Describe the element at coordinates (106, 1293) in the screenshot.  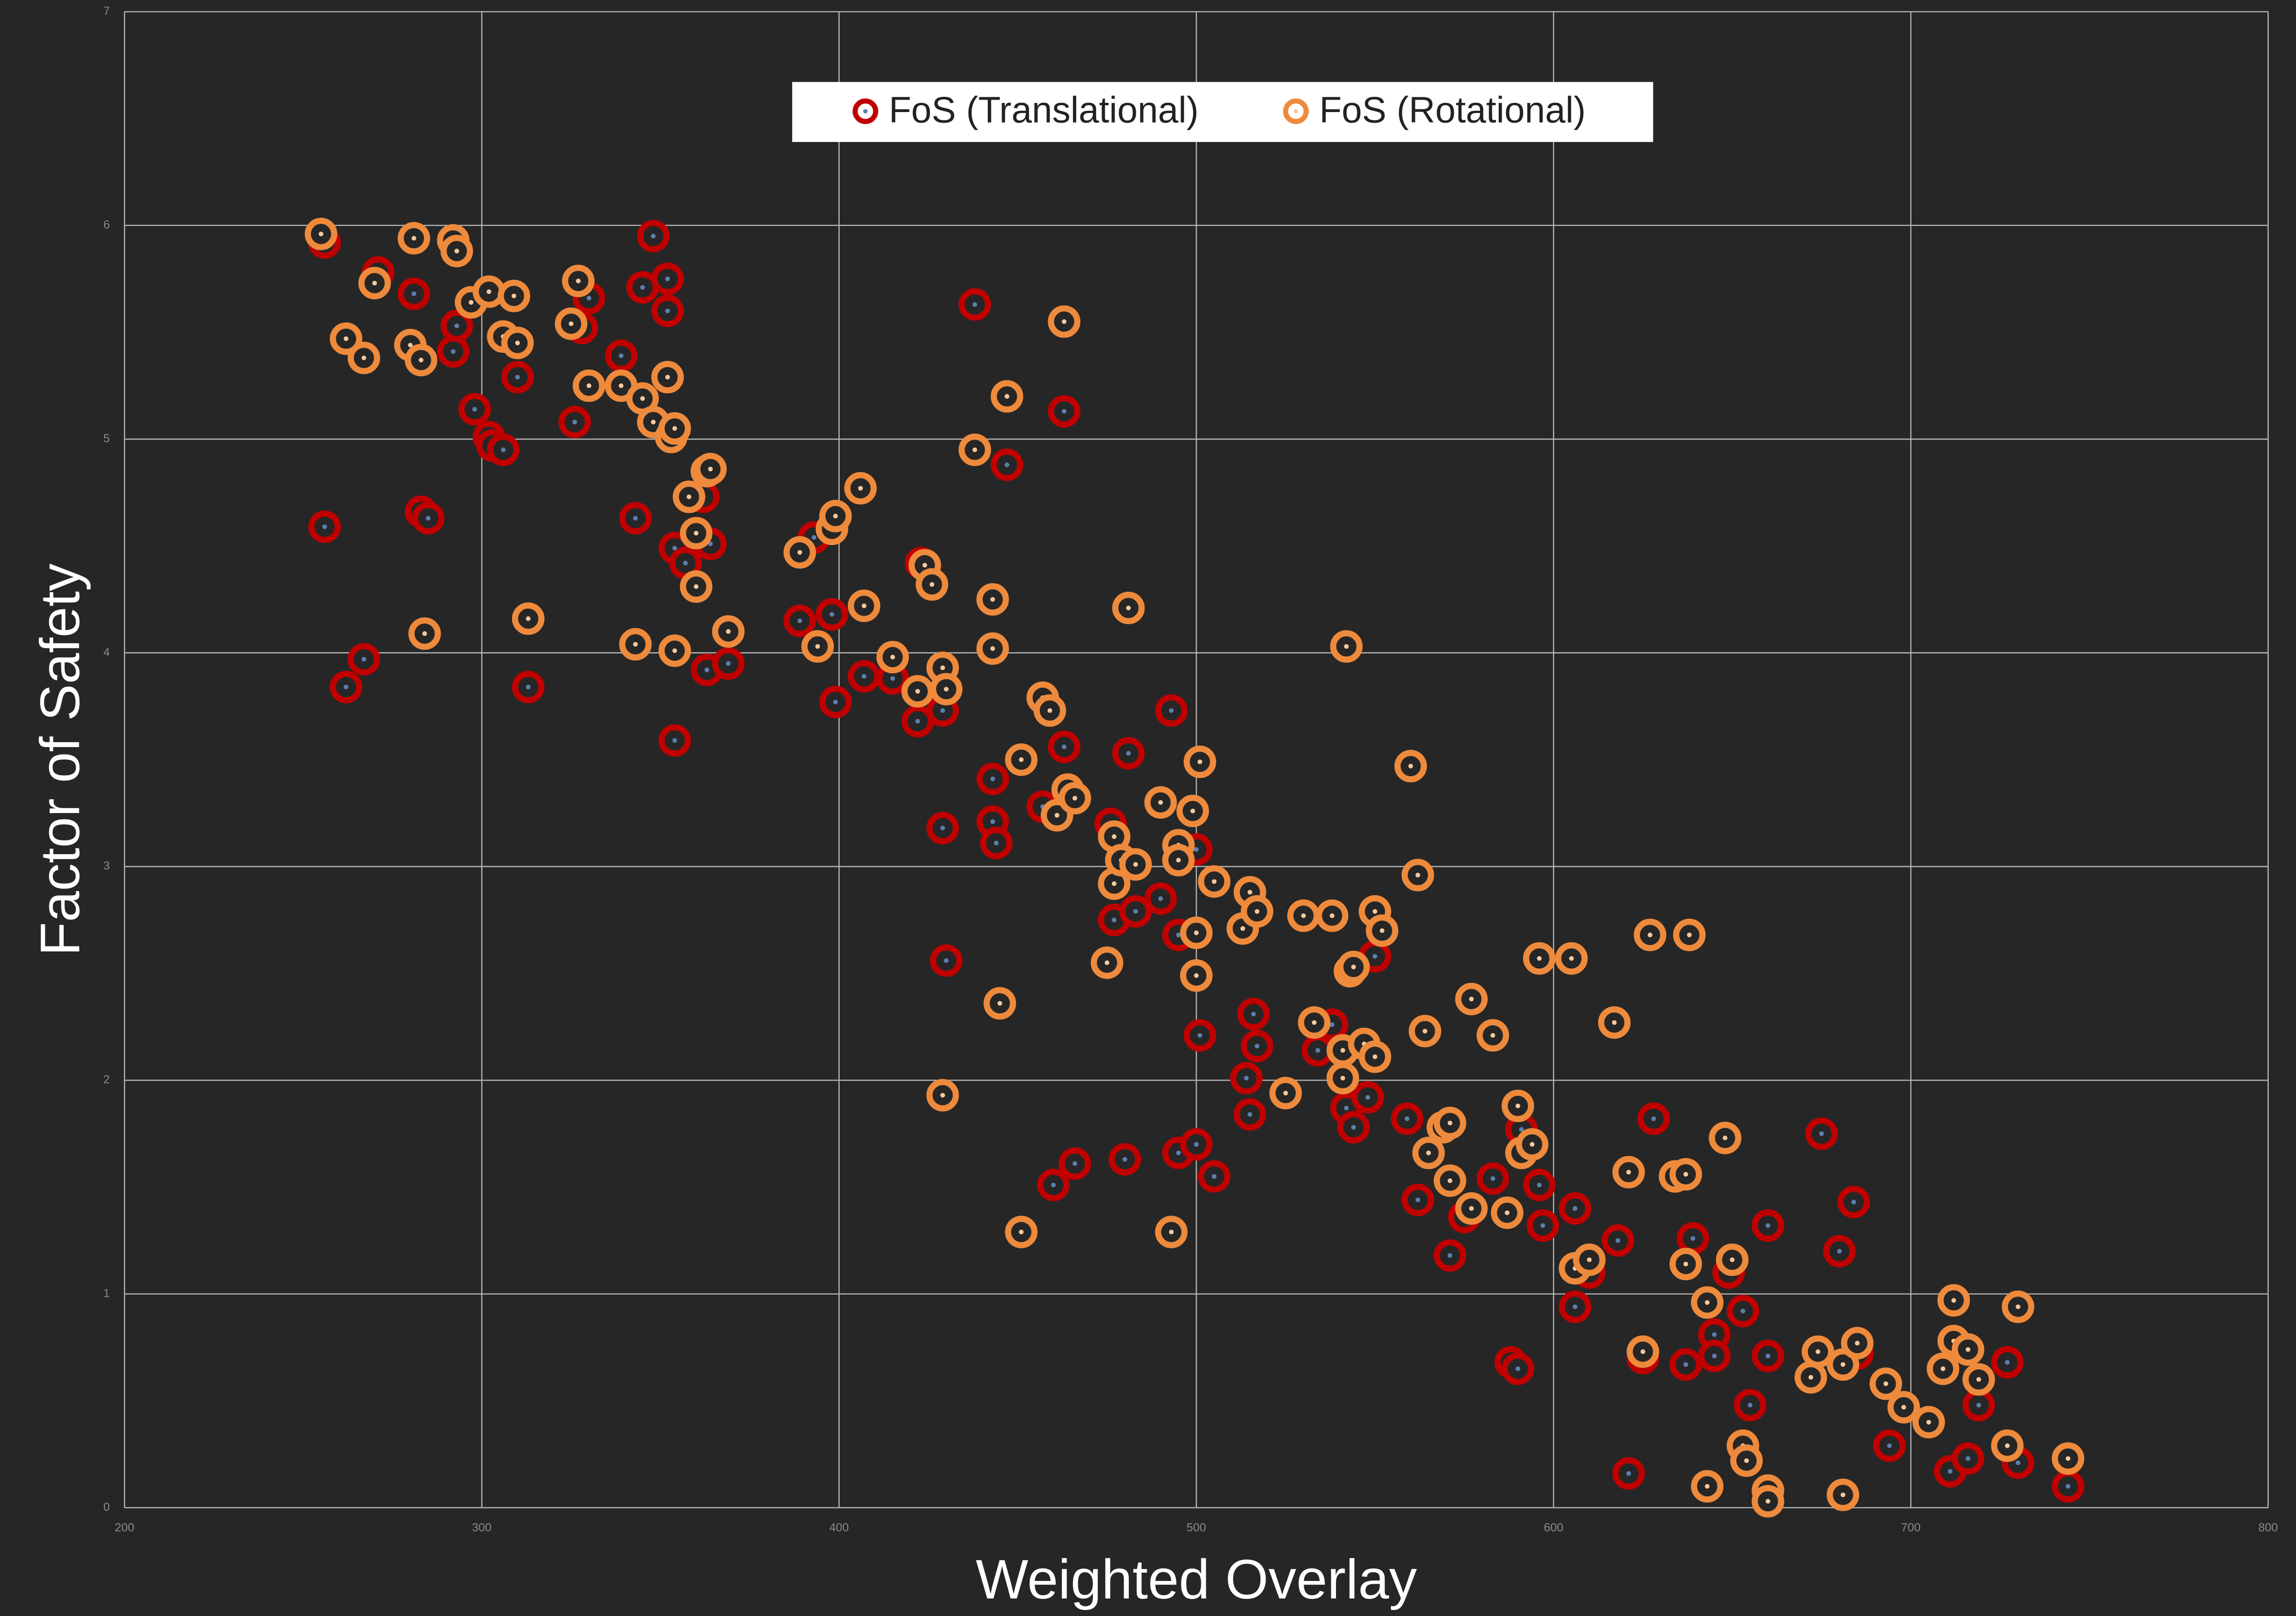
I see `y-tick-label: 1` at that location.